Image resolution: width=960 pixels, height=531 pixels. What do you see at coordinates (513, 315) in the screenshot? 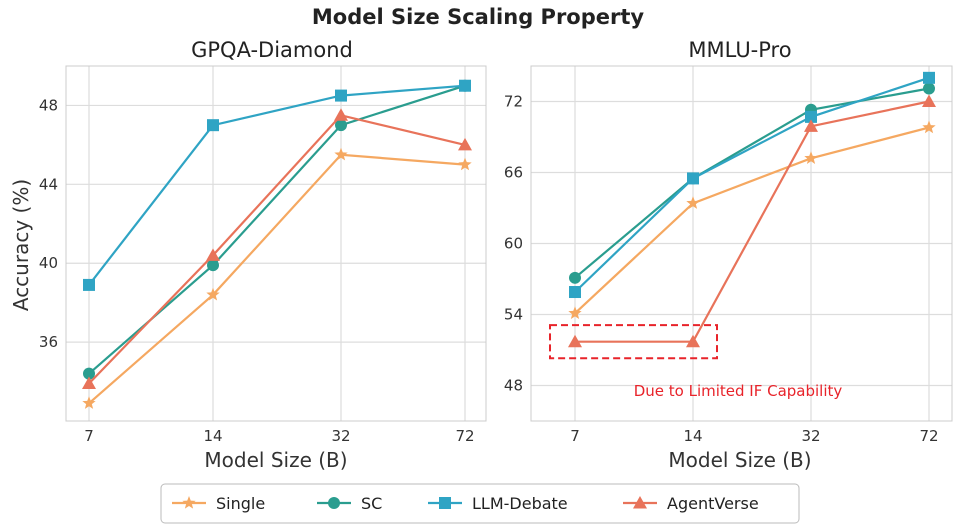
I see `y-tick-label: 54` at bounding box center [513, 315].